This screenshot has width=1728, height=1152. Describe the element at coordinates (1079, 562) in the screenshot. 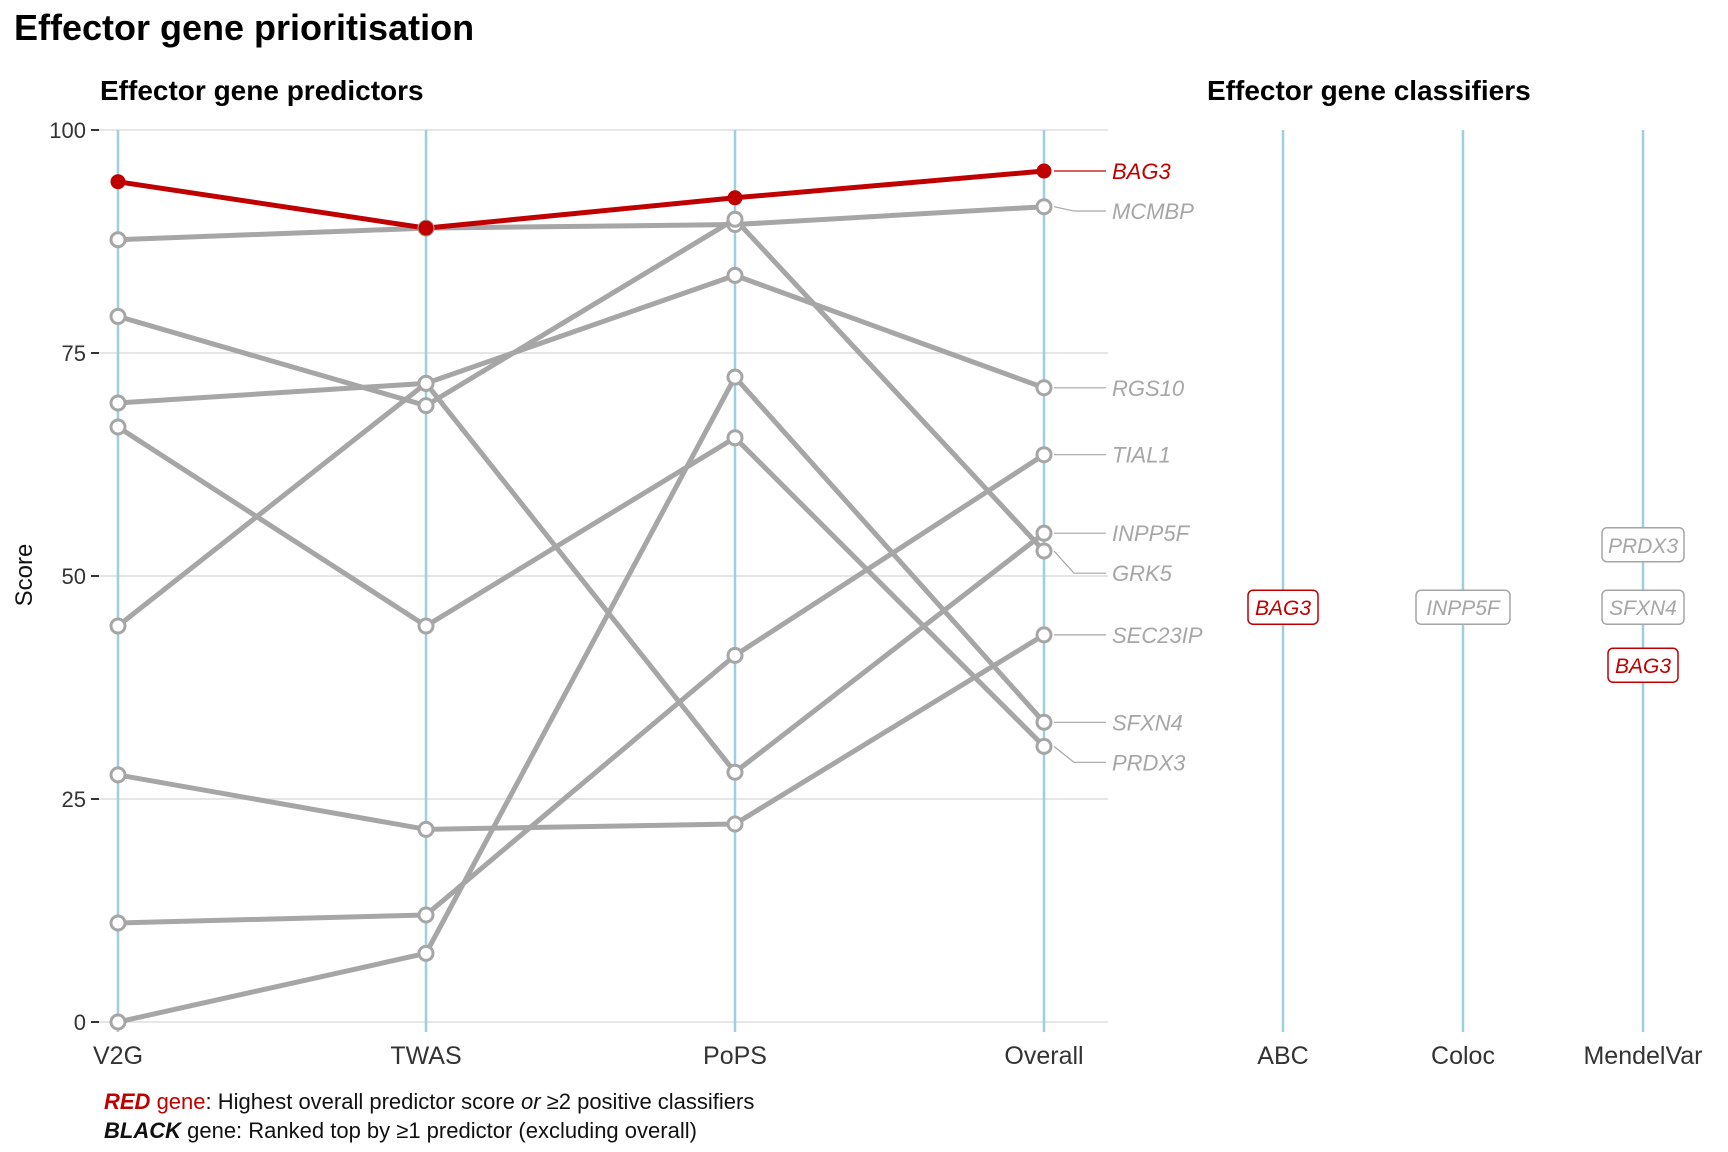

I see `label-leader-GRK5` at that location.